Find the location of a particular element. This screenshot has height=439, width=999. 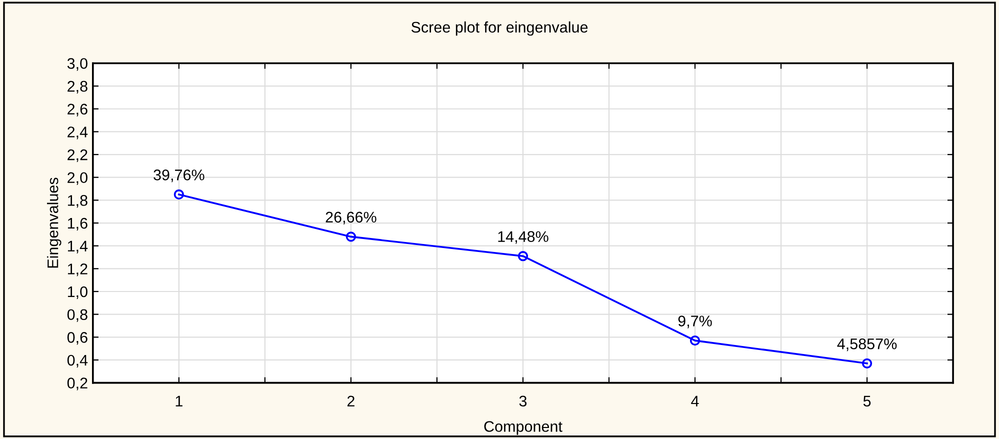

annotation: 4,5857% is located at coordinates (867, 345).